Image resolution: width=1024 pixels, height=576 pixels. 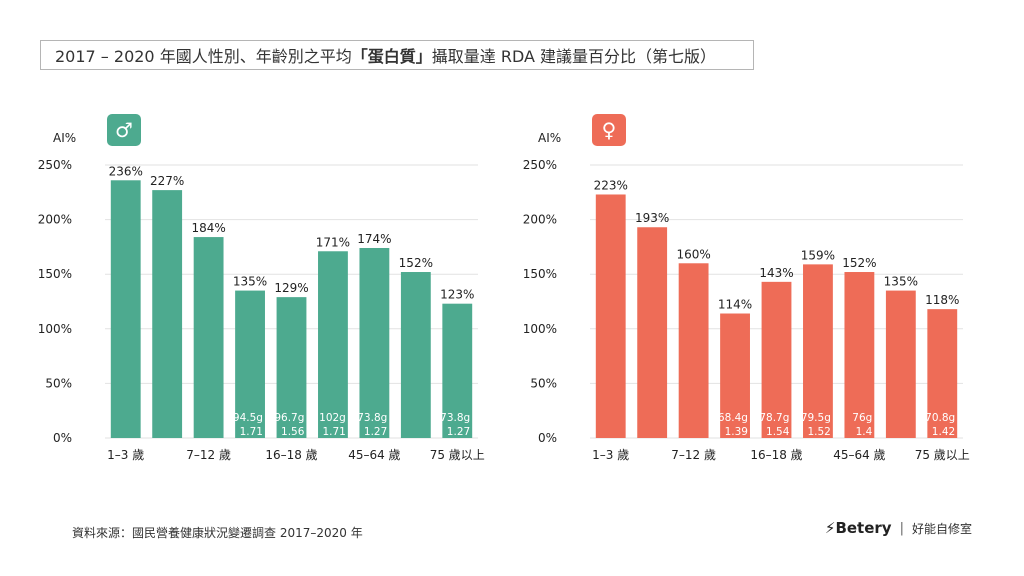 I want to click on male-value-label: 174%, so click(x=374, y=239).